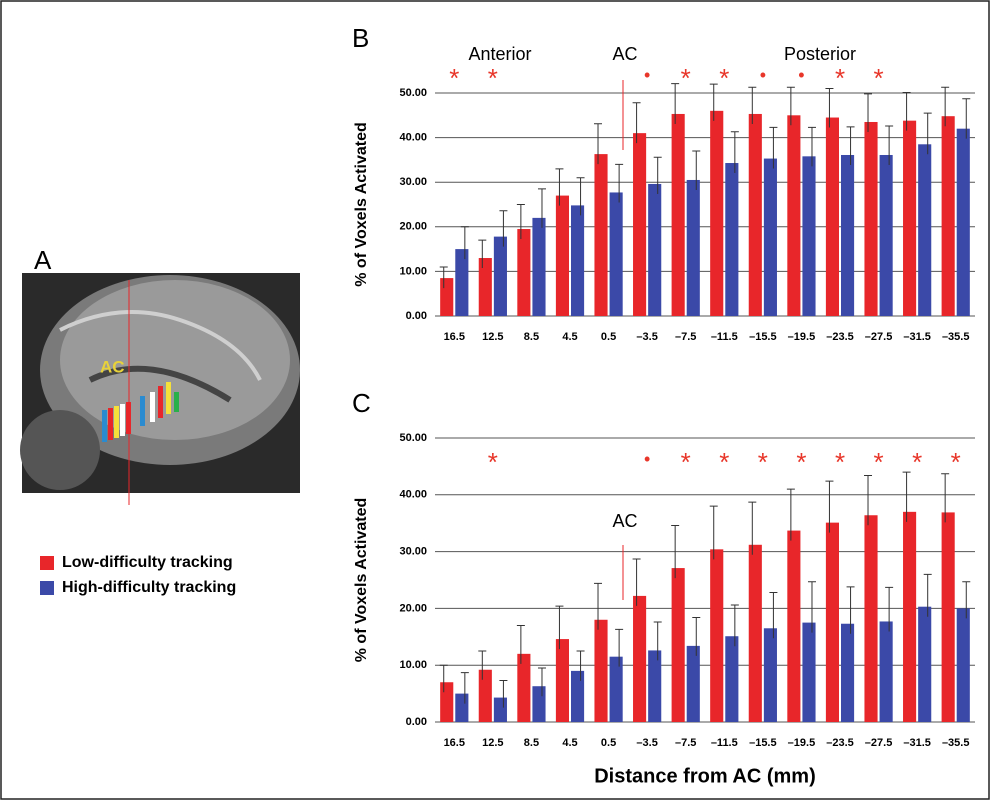  I want to click on y-tick-label: 20.00, so click(413, 227).